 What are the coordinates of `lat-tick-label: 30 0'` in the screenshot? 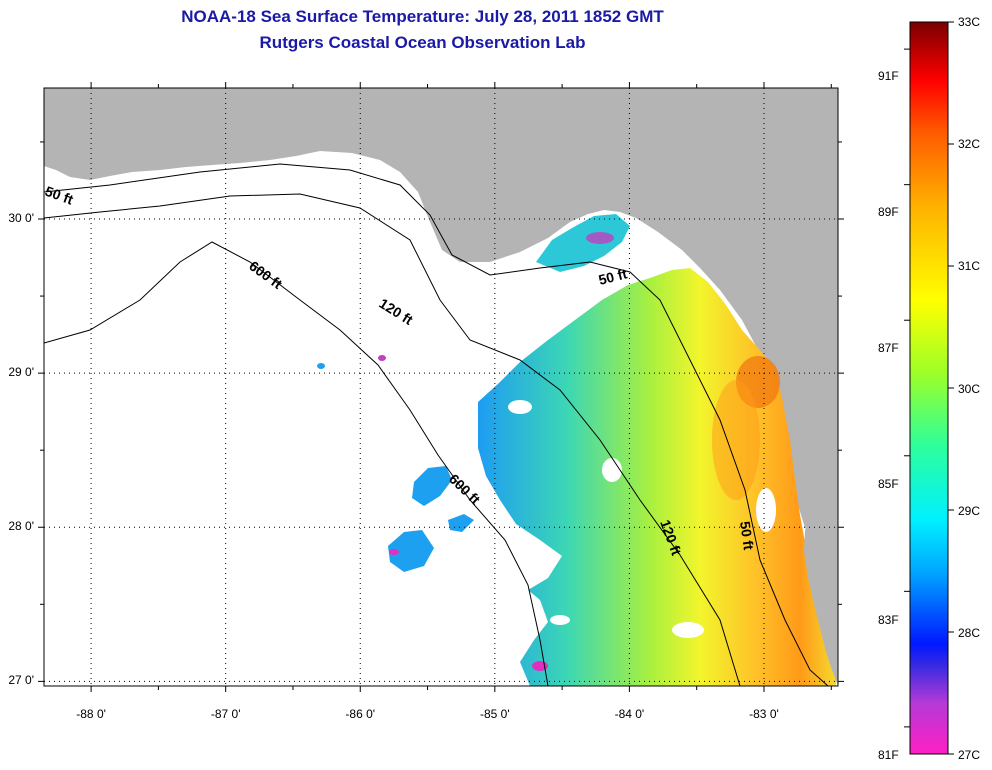 It's located at (21, 218).